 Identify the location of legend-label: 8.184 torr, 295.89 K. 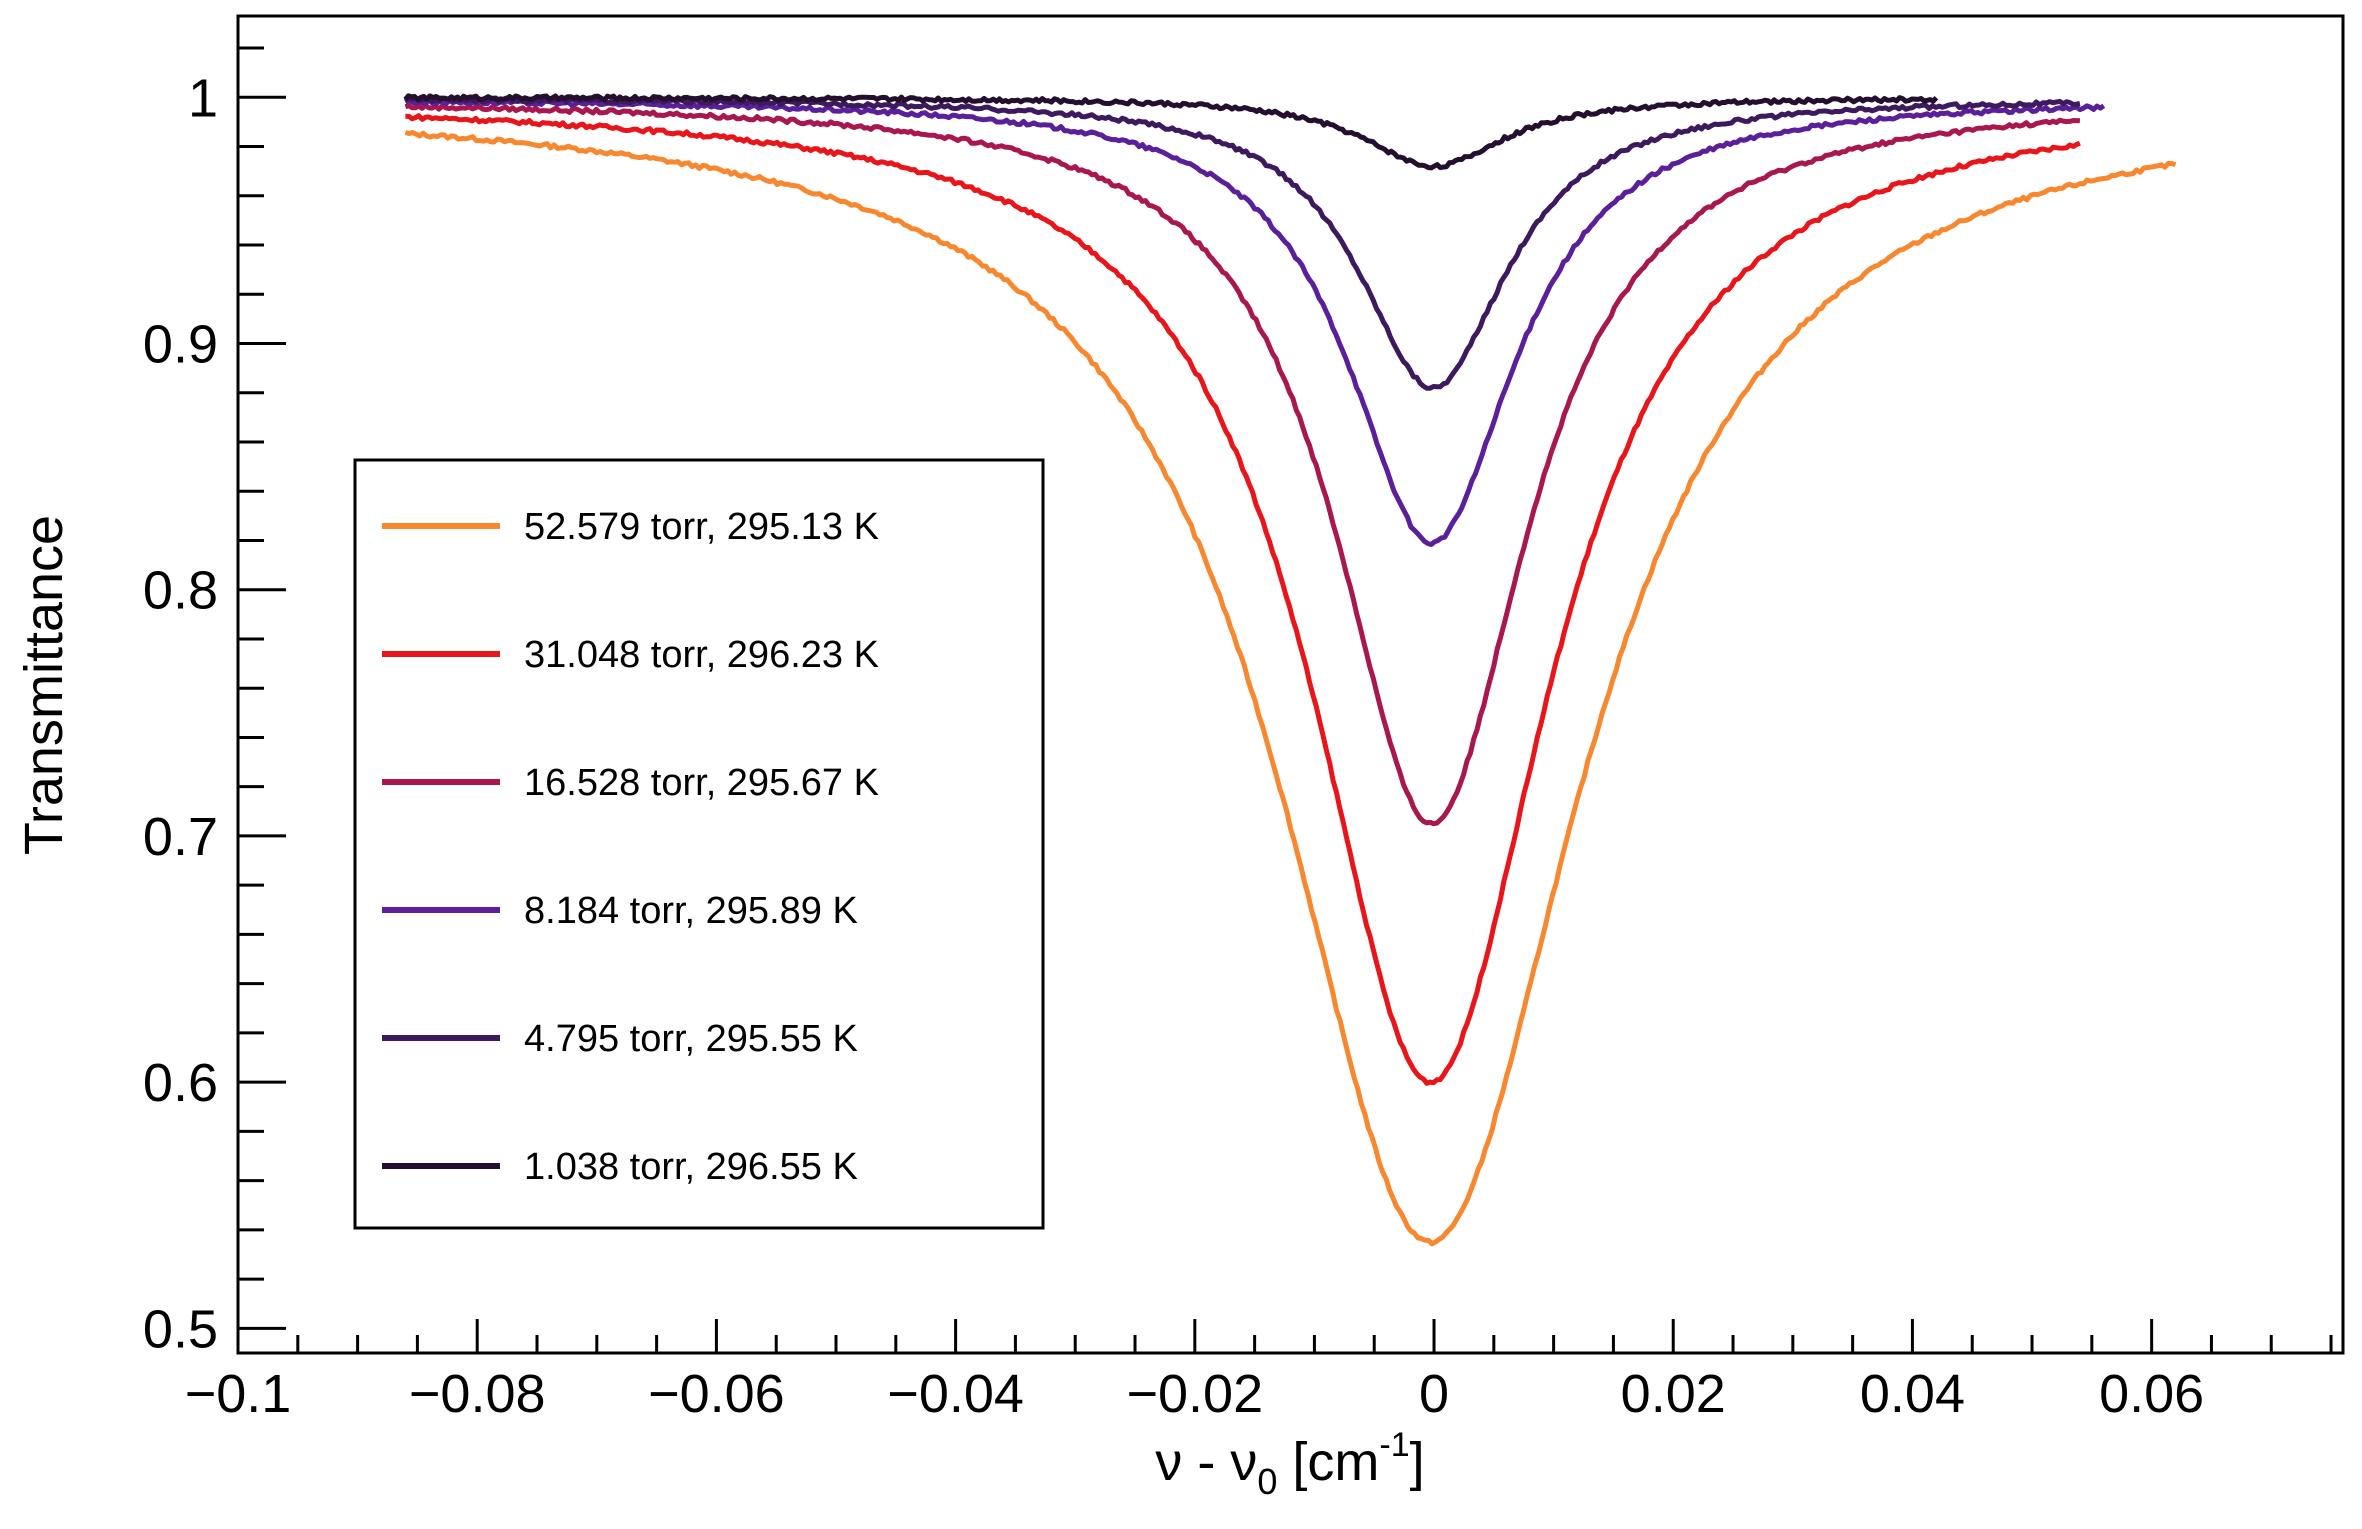
(691, 911).